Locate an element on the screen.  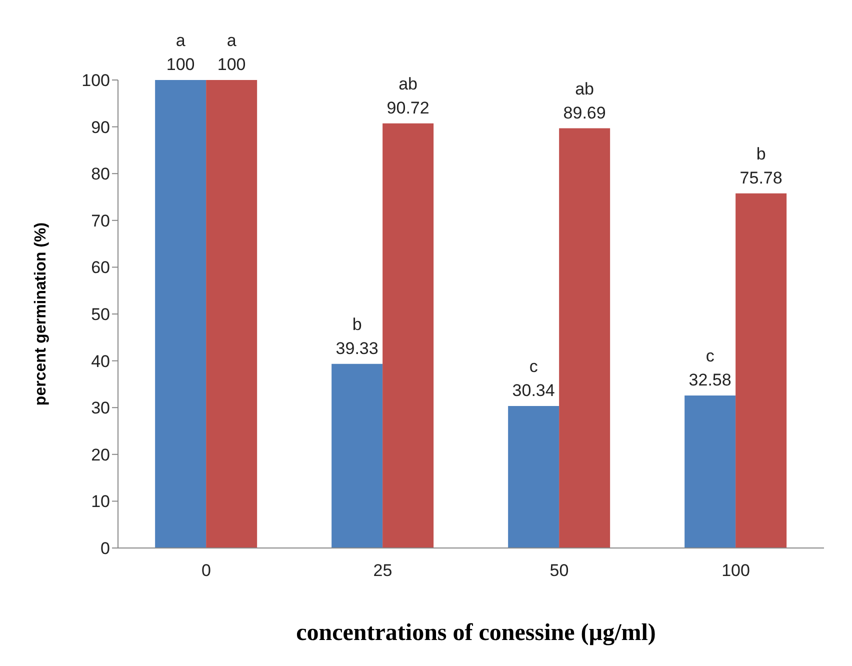
x-tick-label: 0 is located at coordinates (206, 570).